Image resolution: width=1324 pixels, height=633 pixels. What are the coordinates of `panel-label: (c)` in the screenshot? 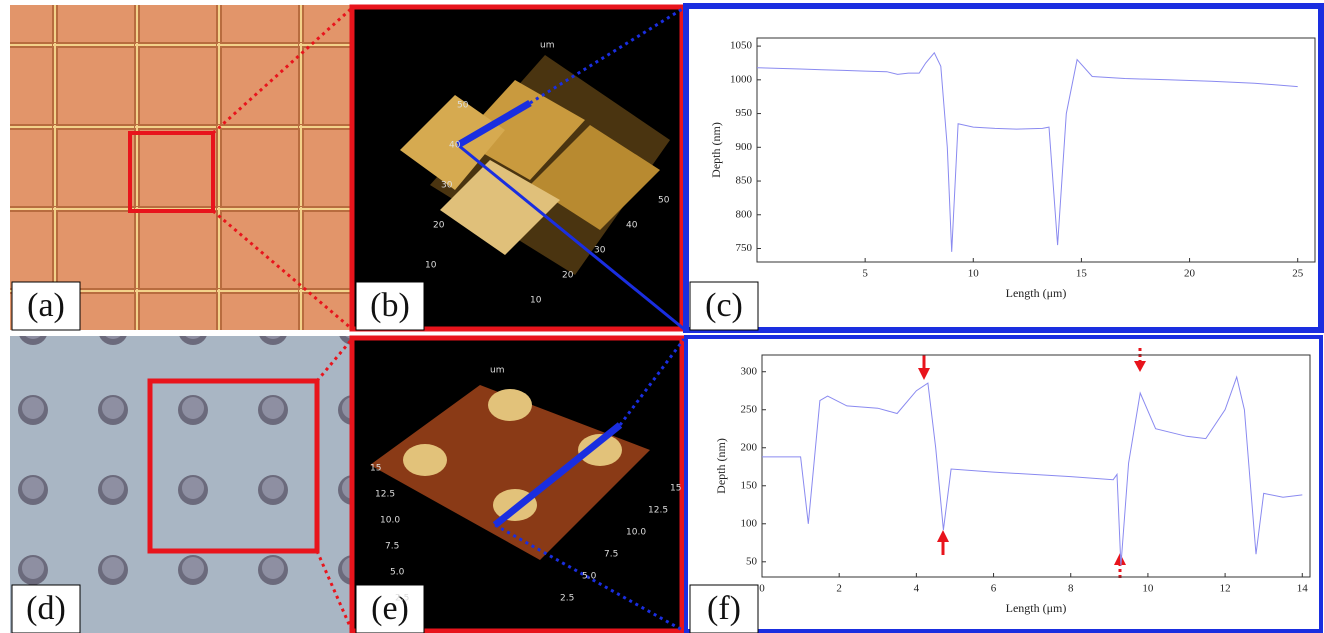 It's located at (724, 305).